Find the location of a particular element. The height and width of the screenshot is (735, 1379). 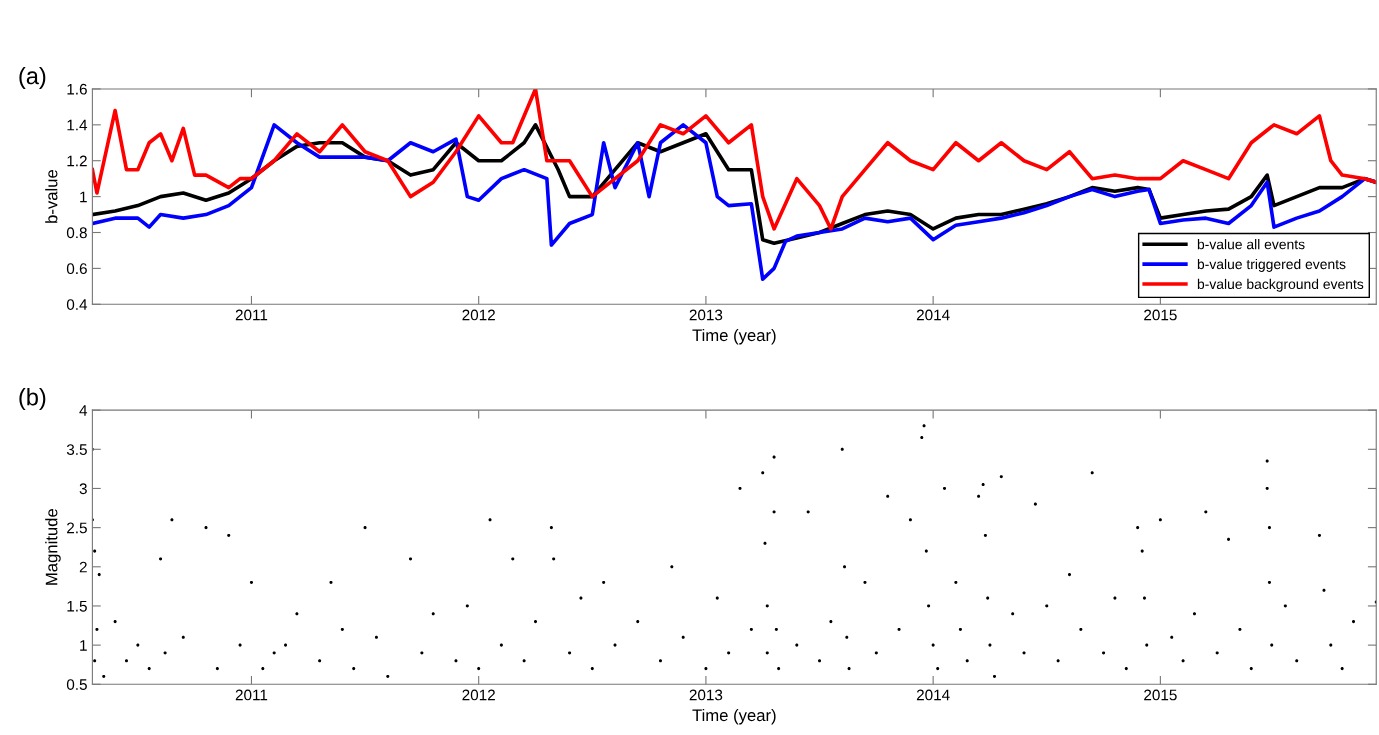

y-tick-label: 3 is located at coordinates (83, 489).